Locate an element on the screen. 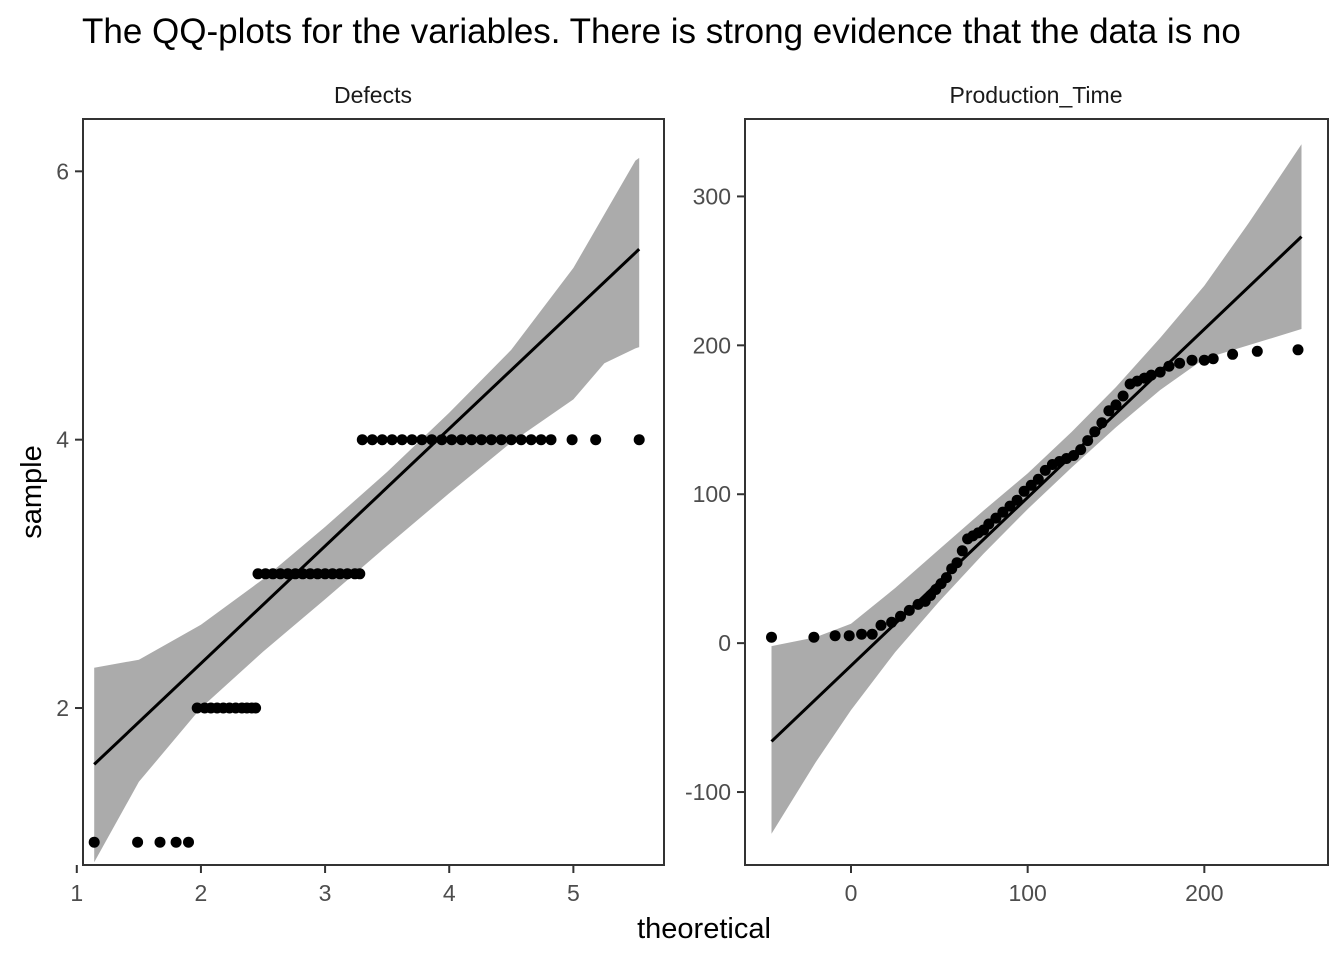 This screenshot has width=1344, height=960. defects-y-tick-label: 4 is located at coordinates (62, 440).